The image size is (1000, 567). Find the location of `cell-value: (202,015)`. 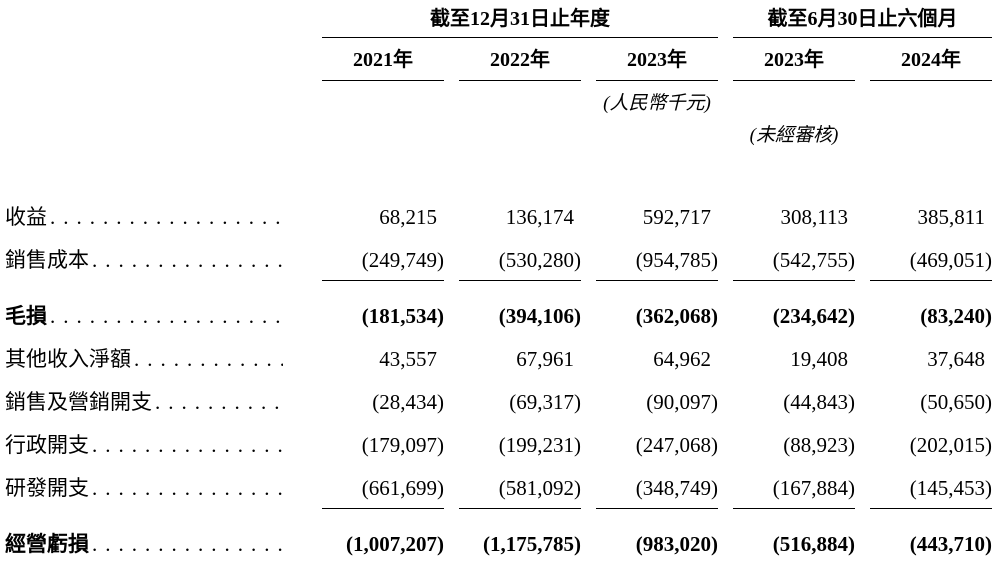

cell-value: (202,015) is located at coordinates (950, 445).